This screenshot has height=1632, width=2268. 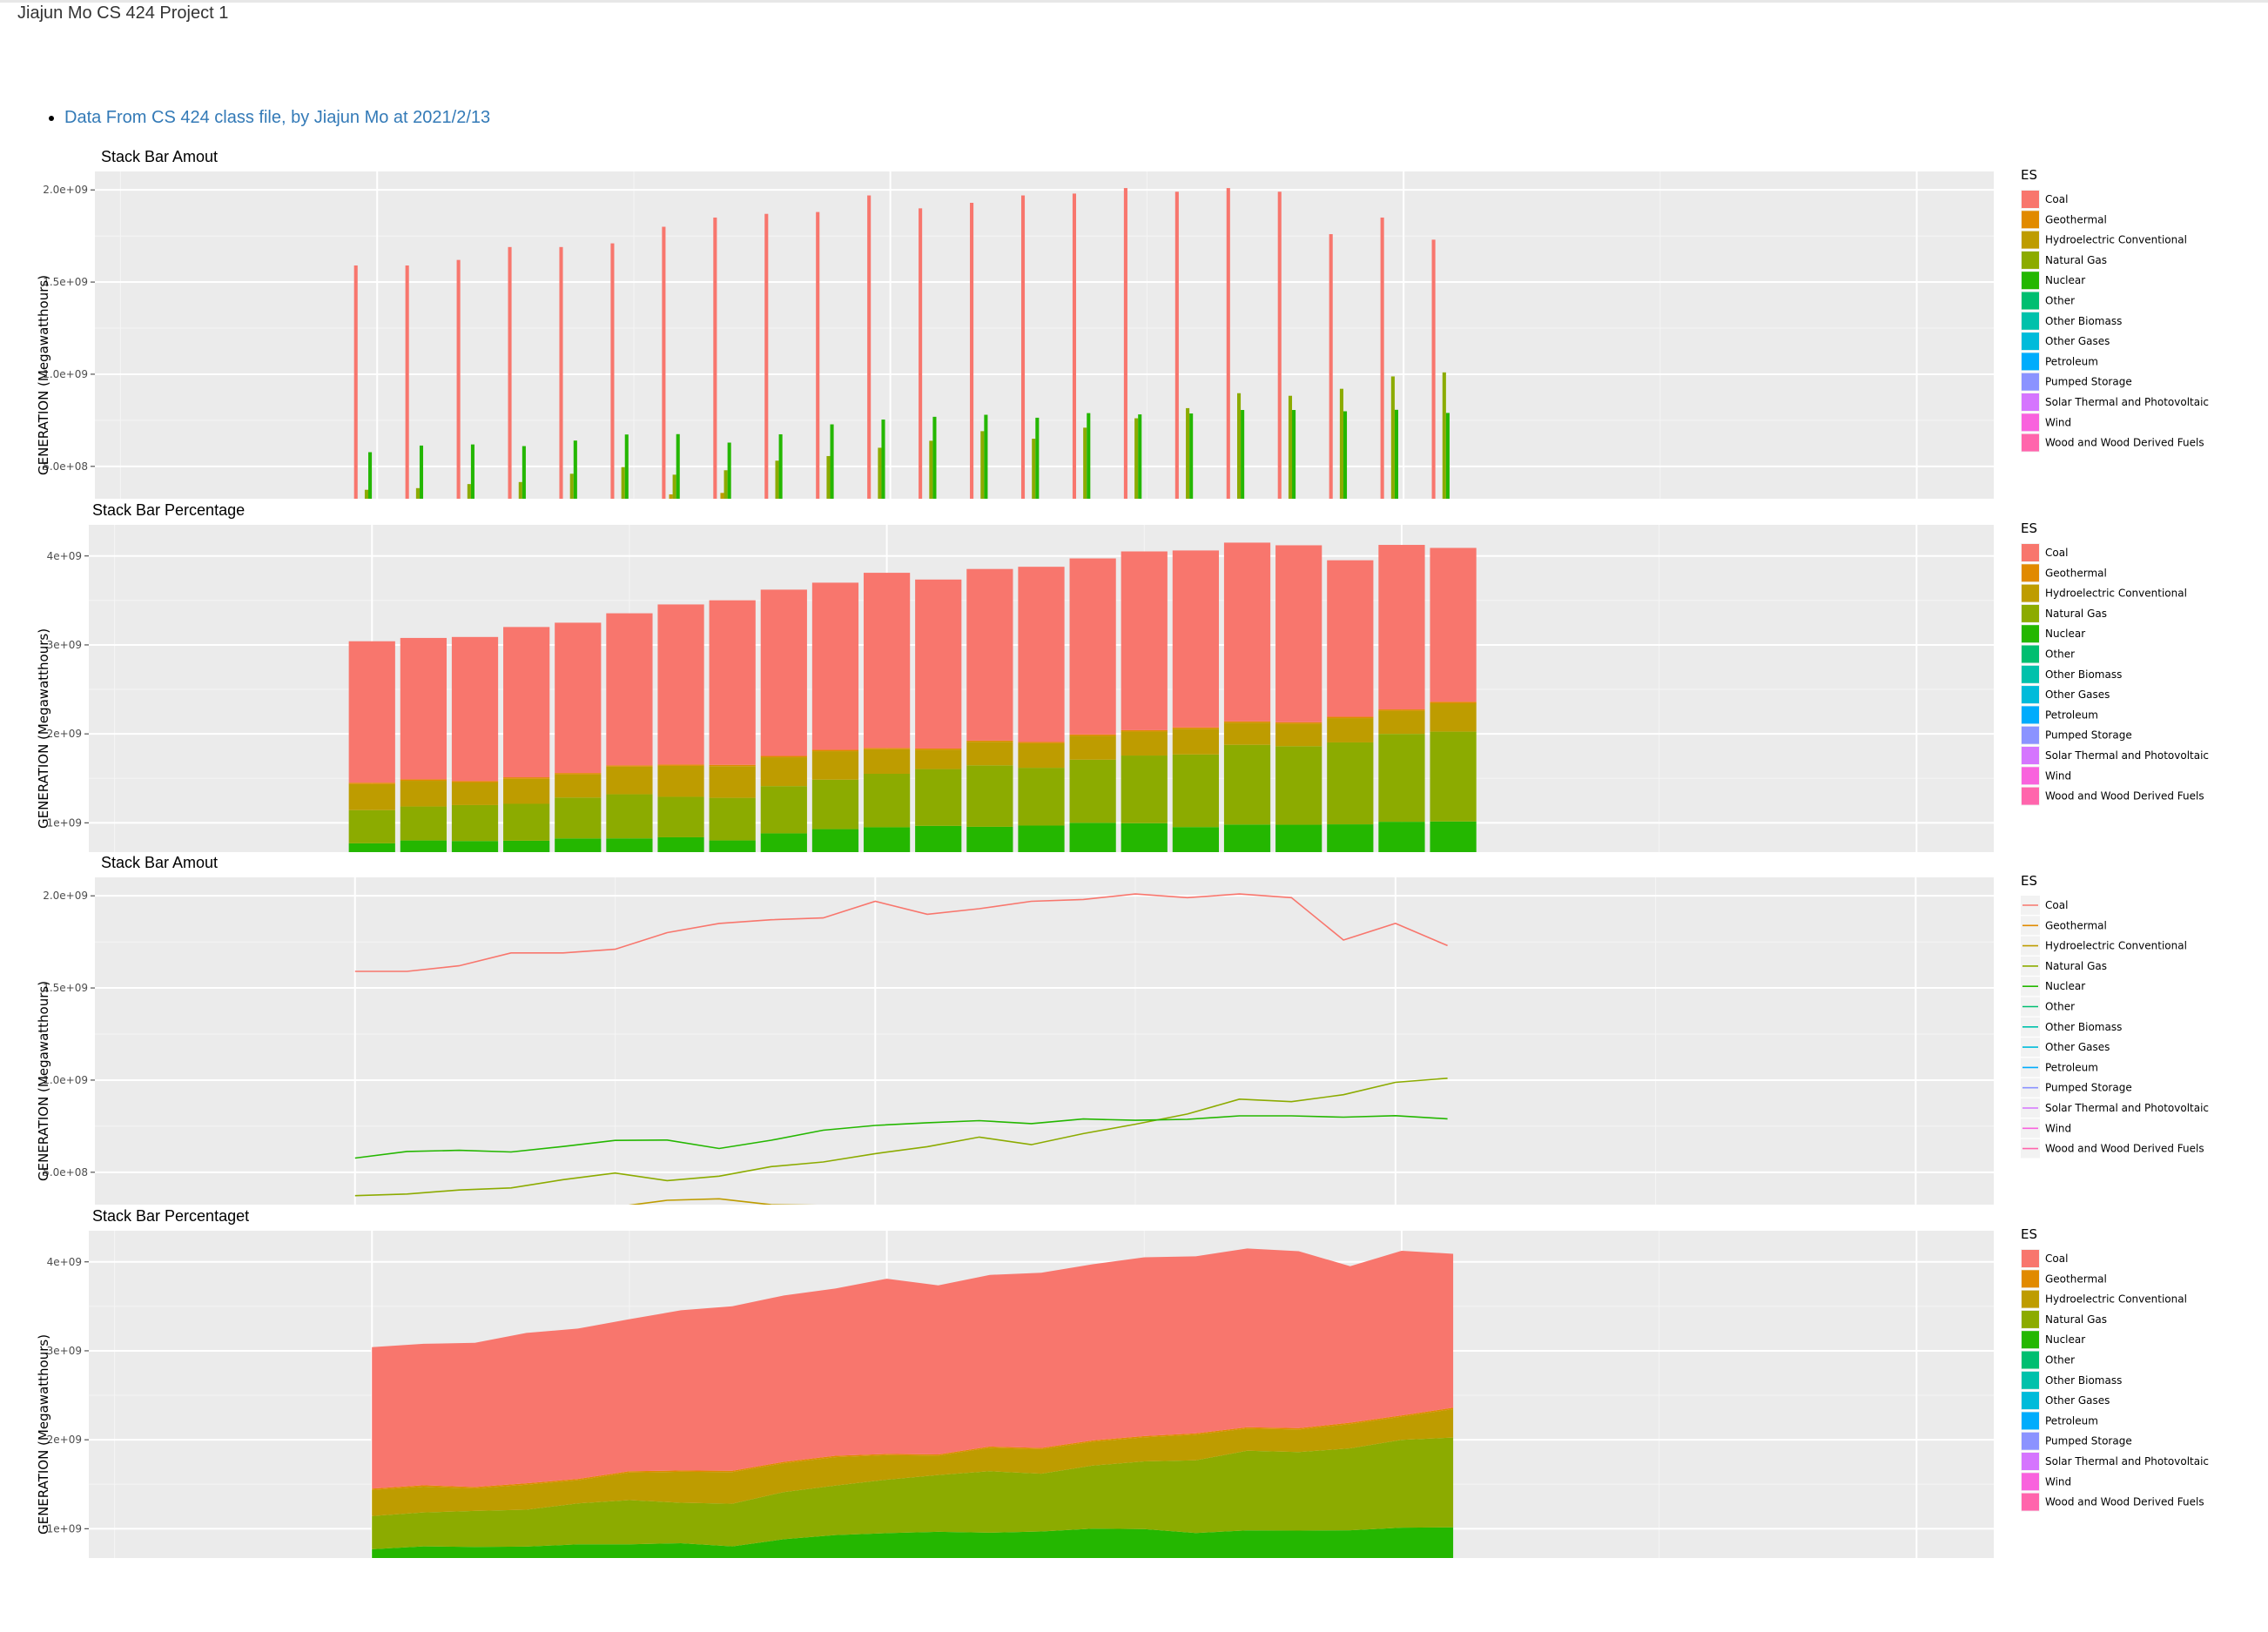 What do you see at coordinates (913, 1493) in the screenshot?
I see `area-natural-gas` at bounding box center [913, 1493].